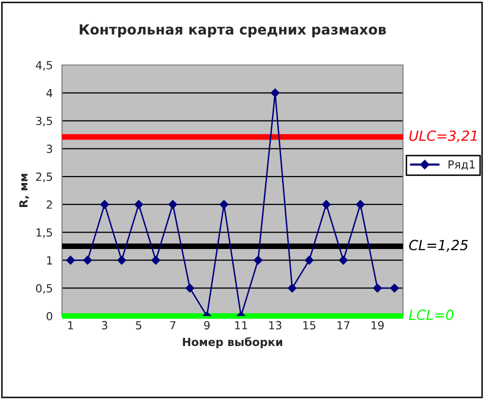 The width and height of the screenshot is (485, 399). Describe the element at coordinates (105, 325) in the screenshot. I see `x-tick-label: 3` at that location.